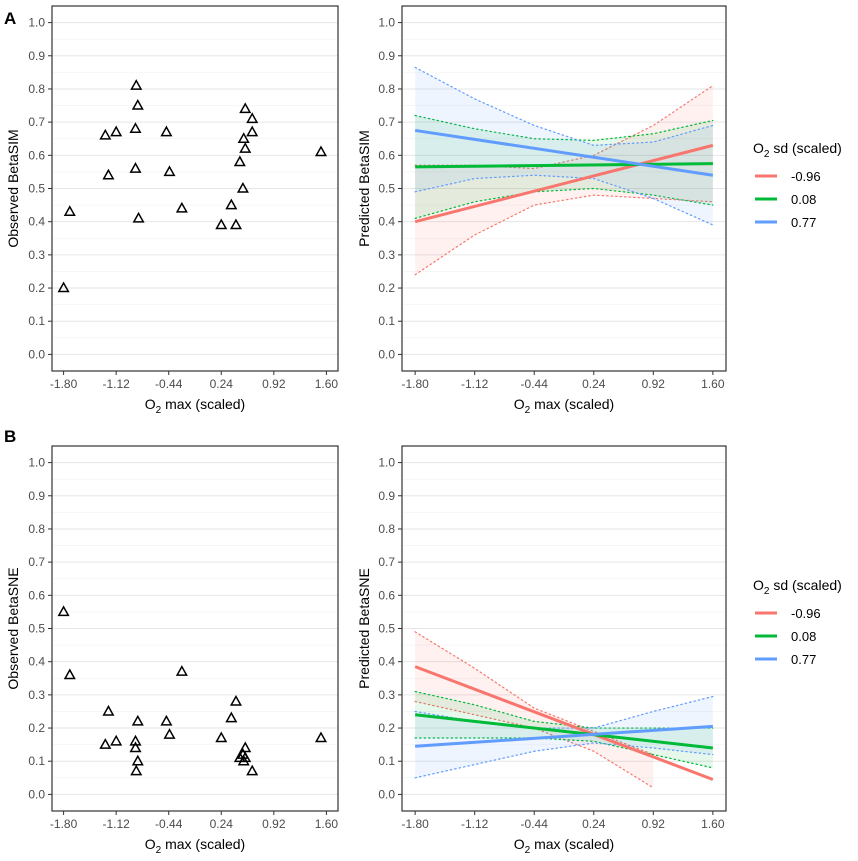 This screenshot has height=861, width=858. What do you see at coordinates (564, 152) in the screenshot?
I see `series-line-0.77` at bounding box center [564, 152].